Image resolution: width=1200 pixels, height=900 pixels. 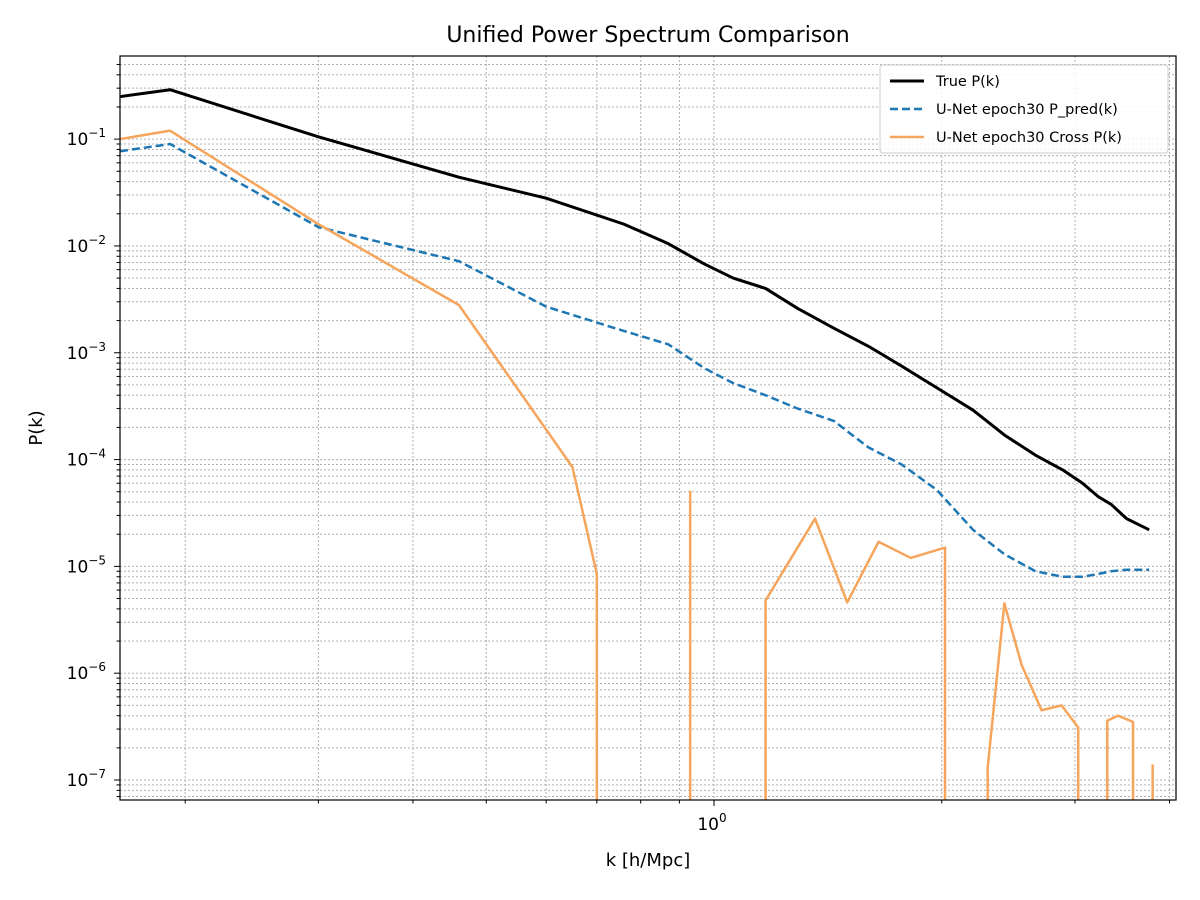 I want to click on y-tick-label: 10⁻⁴, so click(x=86, y=459).